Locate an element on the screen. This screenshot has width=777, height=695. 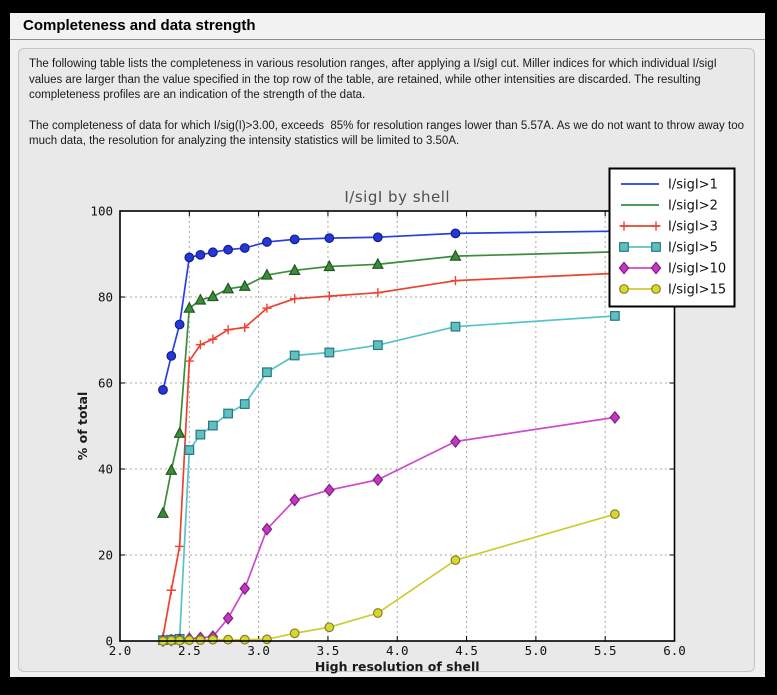
legend-item: I/sigI>1 is located at coordinates (669, 185).